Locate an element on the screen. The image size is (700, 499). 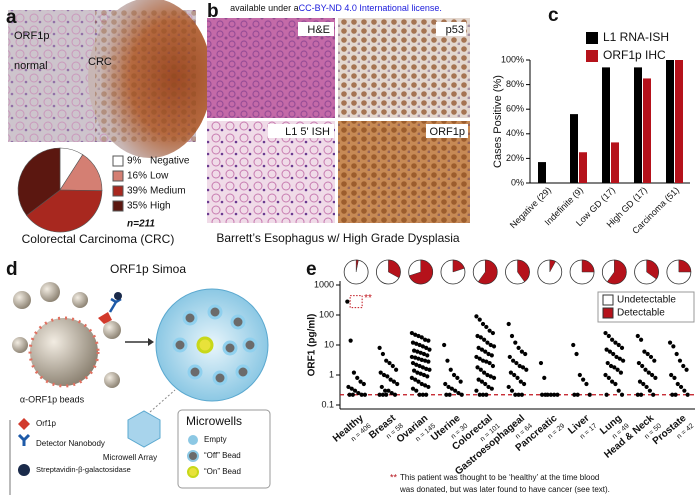
chart-title: Colorectal Carcinoma (CRC) is located at coordinates (98, 239).